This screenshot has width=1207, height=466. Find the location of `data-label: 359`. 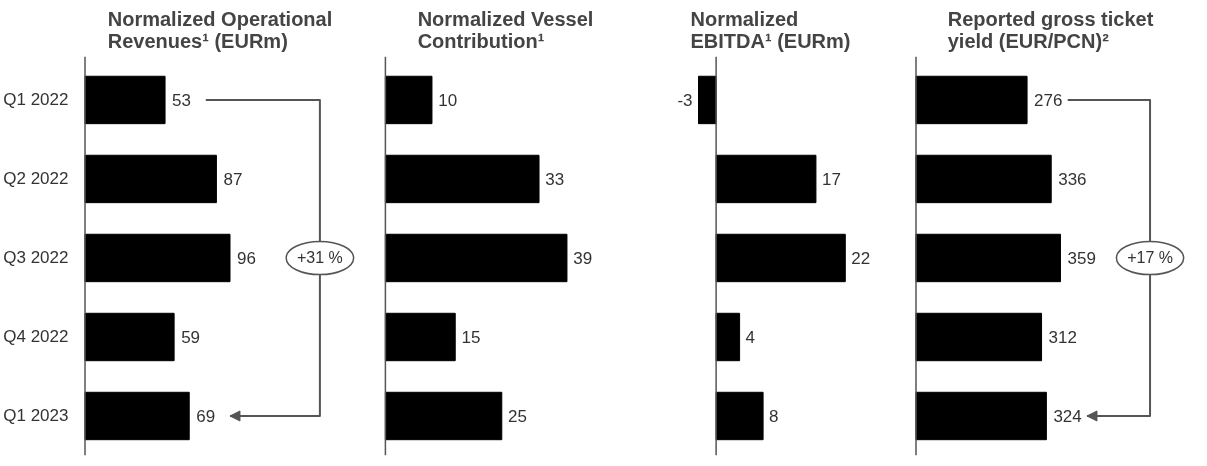

data-label: 359 is located at coordinates (1081, 258).